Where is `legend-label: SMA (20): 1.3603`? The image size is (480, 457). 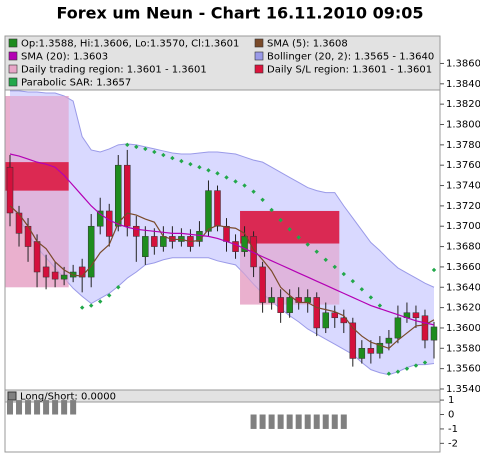
legend-label: SMA (20): 1.3603 is located at coordinates (64, 57).